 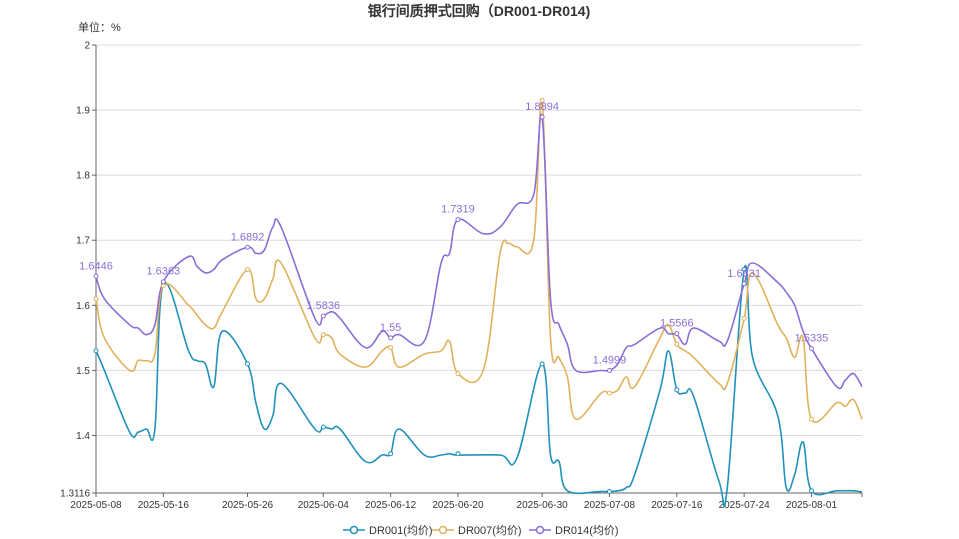 I want to click on y-tick-label: 1.7, so click(x=83, y=241).